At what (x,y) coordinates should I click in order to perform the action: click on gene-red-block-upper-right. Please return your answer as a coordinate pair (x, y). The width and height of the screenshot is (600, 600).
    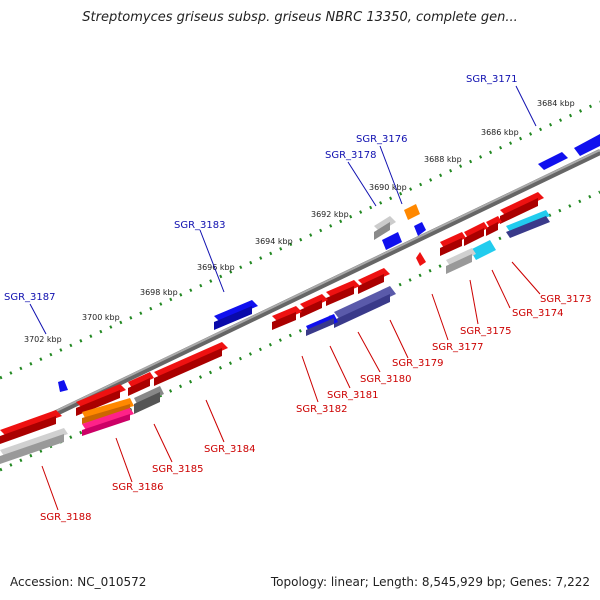
    Looking at the image, I should click on (492, 224).